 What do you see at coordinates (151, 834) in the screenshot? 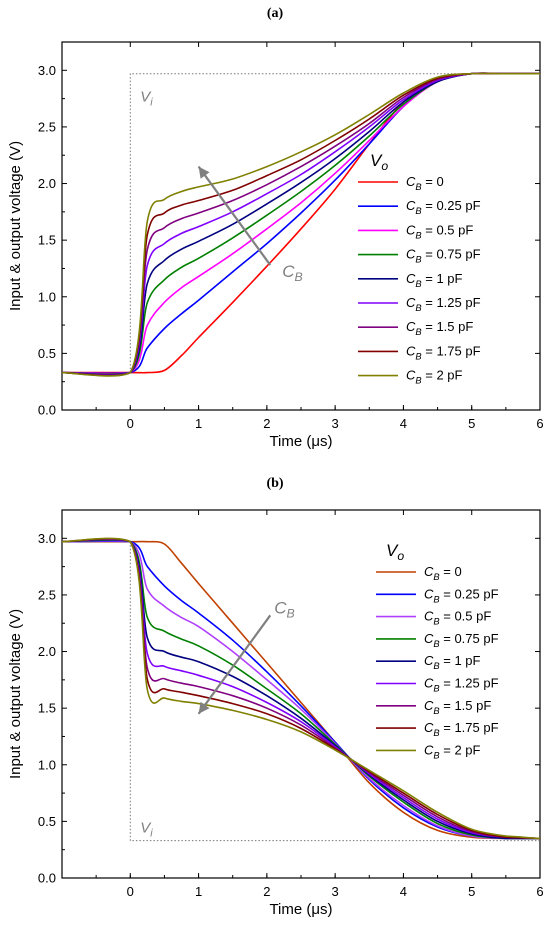
I see `input-label-sub: i` at bounding box center [151, 834].